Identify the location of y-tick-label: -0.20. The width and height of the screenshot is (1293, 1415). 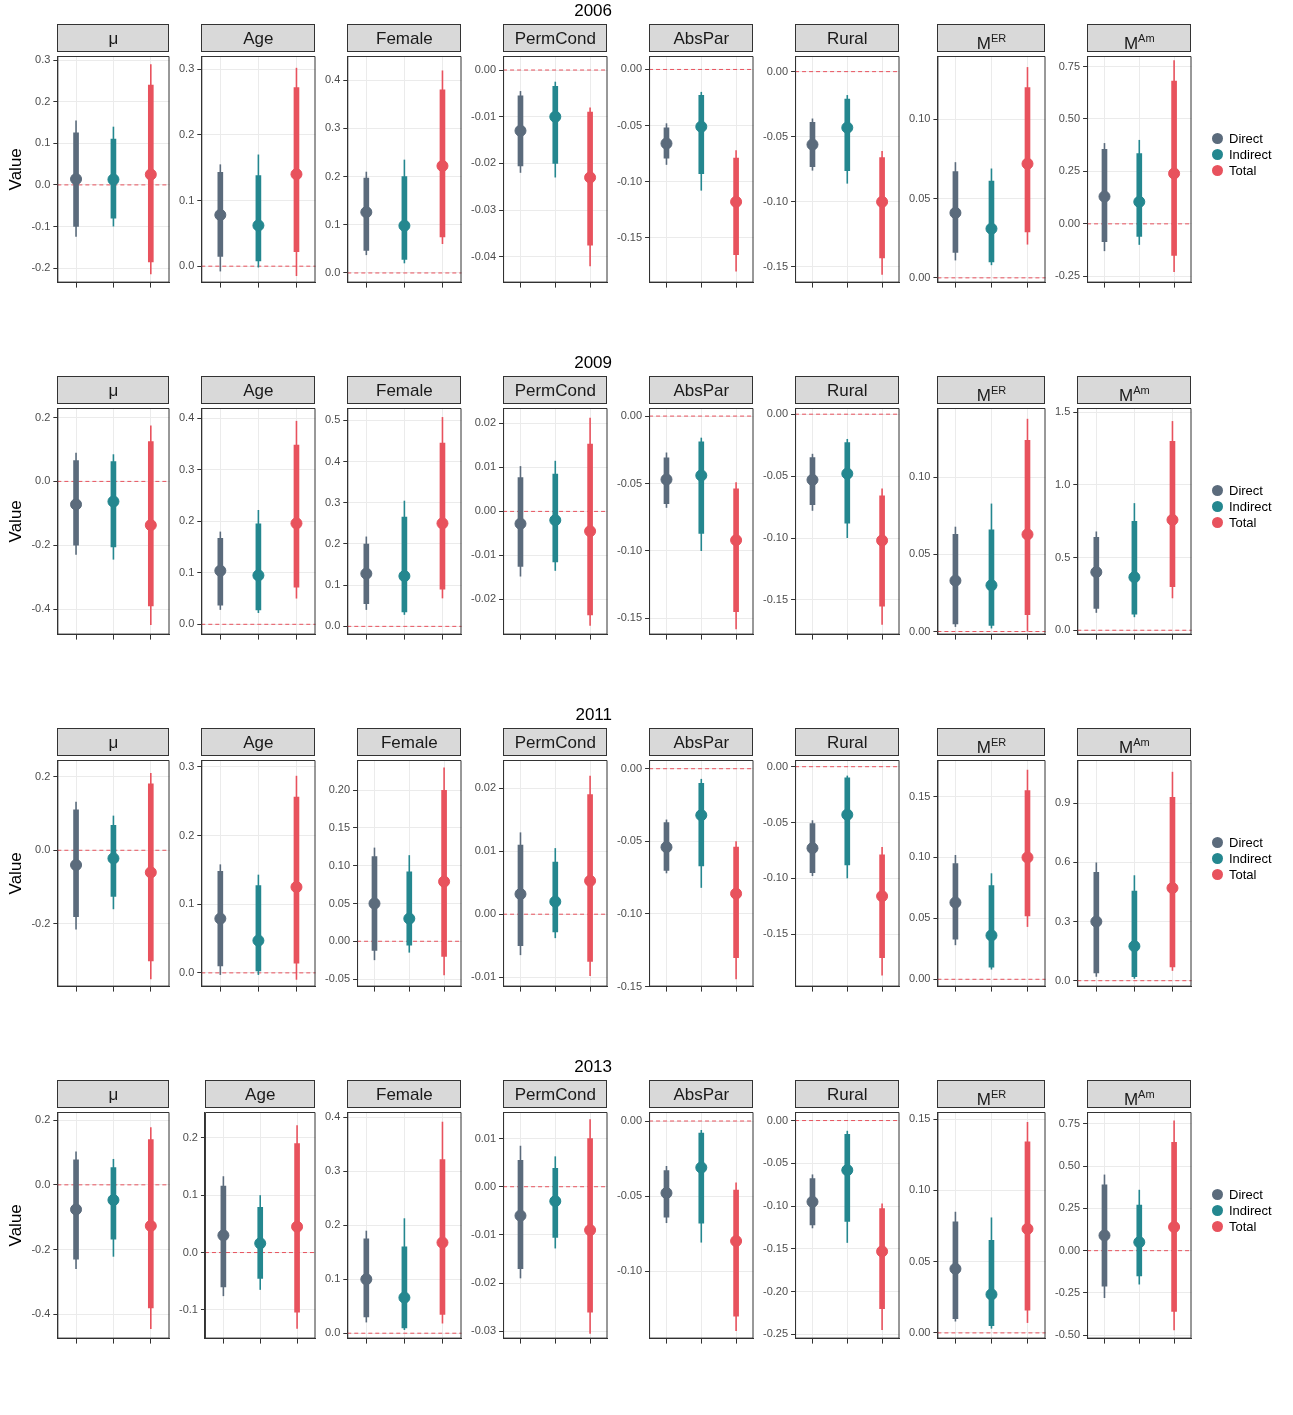
(775, 1290).